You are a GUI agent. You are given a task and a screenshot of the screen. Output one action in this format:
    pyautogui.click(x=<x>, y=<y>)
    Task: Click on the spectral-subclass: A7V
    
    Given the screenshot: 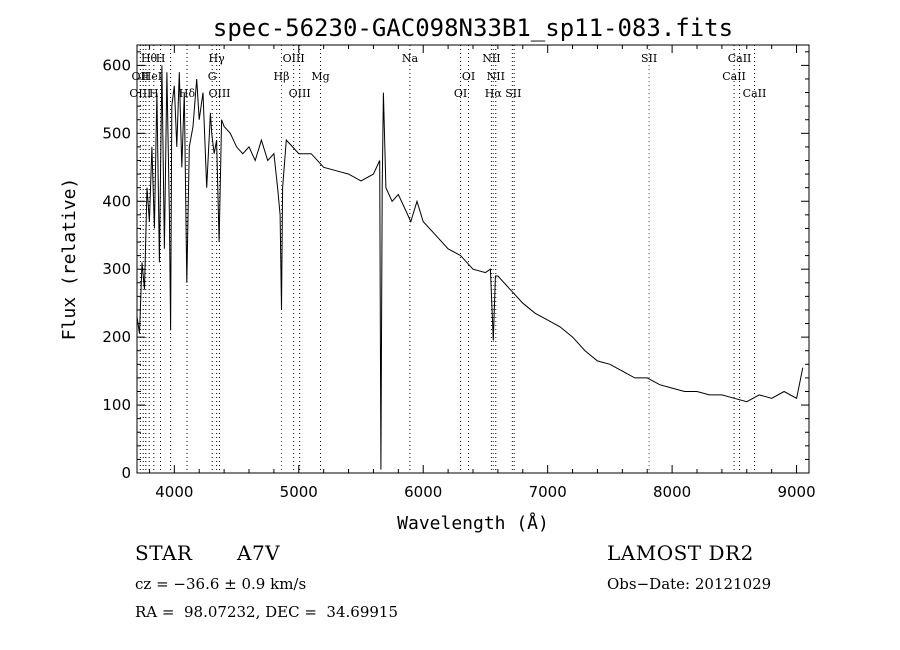 What is the action you would take?
    pyautogui.click(x=259, y=553)
    